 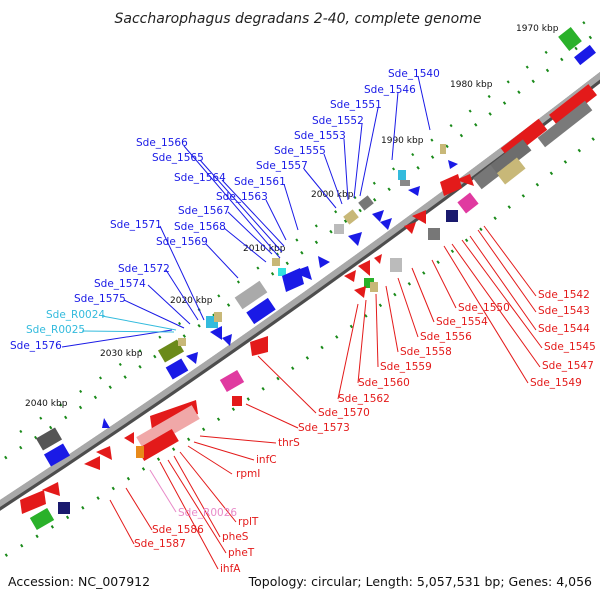 What do you see at coordinates (568, 366) in the screenshot?
I see `gene-label: Sde_1547` at bounding box center [568, 366].